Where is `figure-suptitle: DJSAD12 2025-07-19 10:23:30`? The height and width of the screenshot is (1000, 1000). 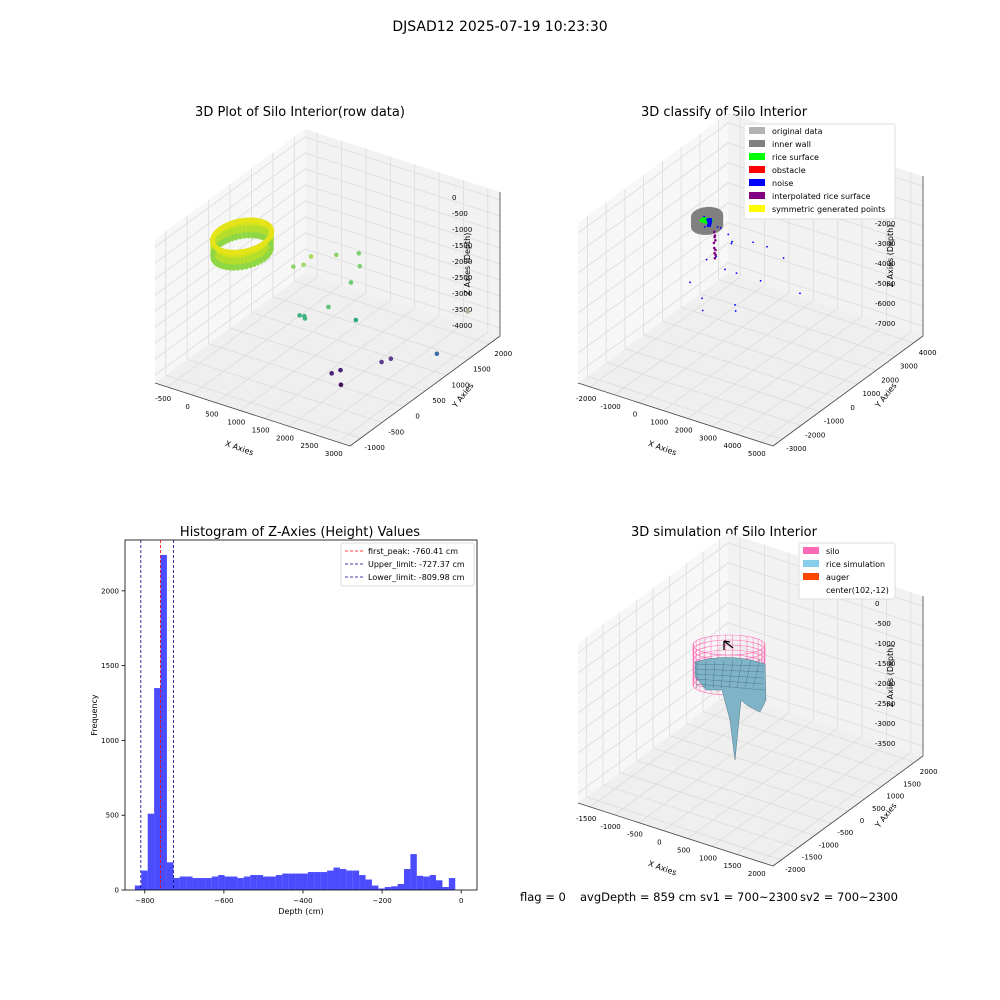 figure-suptitle: DJSAD12 2025-07-19 10:23:30 is located at coordinates (499, 27).